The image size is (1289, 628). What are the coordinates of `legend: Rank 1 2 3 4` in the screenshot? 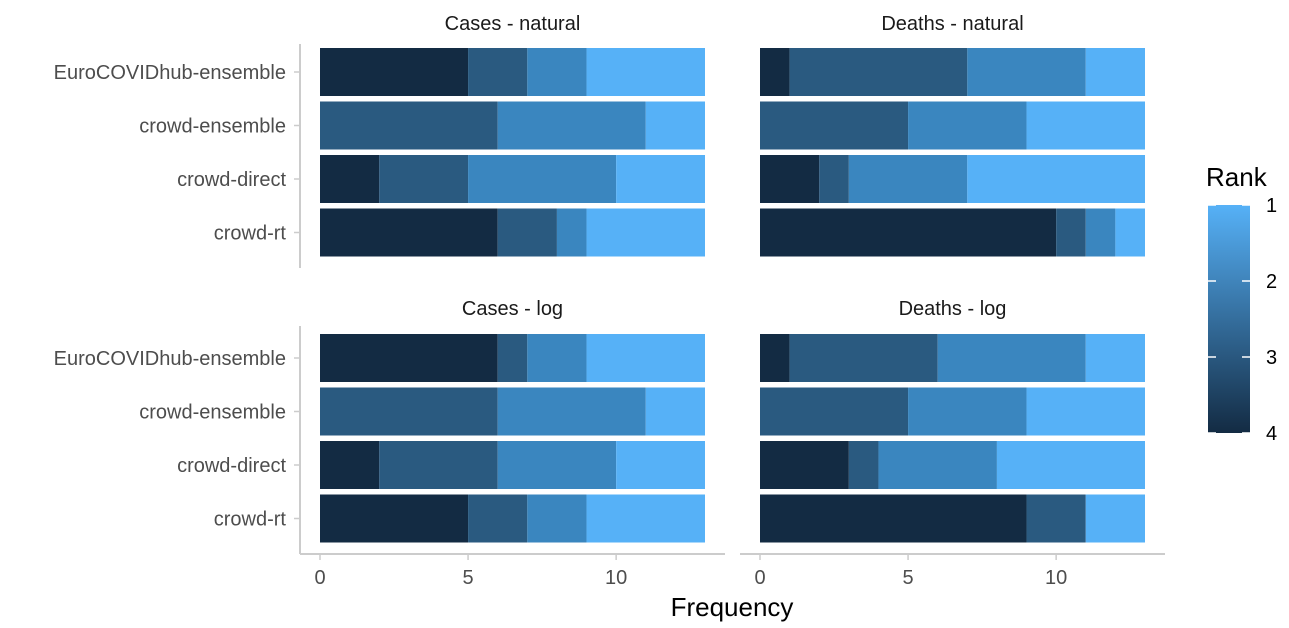 It's located at (1241, 303).